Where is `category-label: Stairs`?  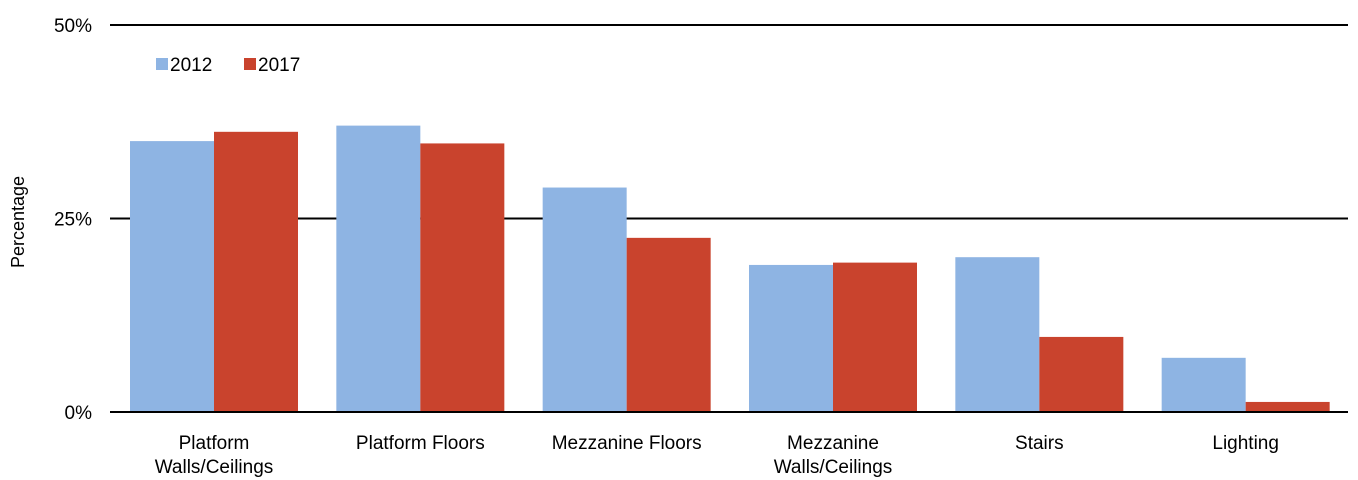
category-label: Stairs is located at coordinates (1039, 443).